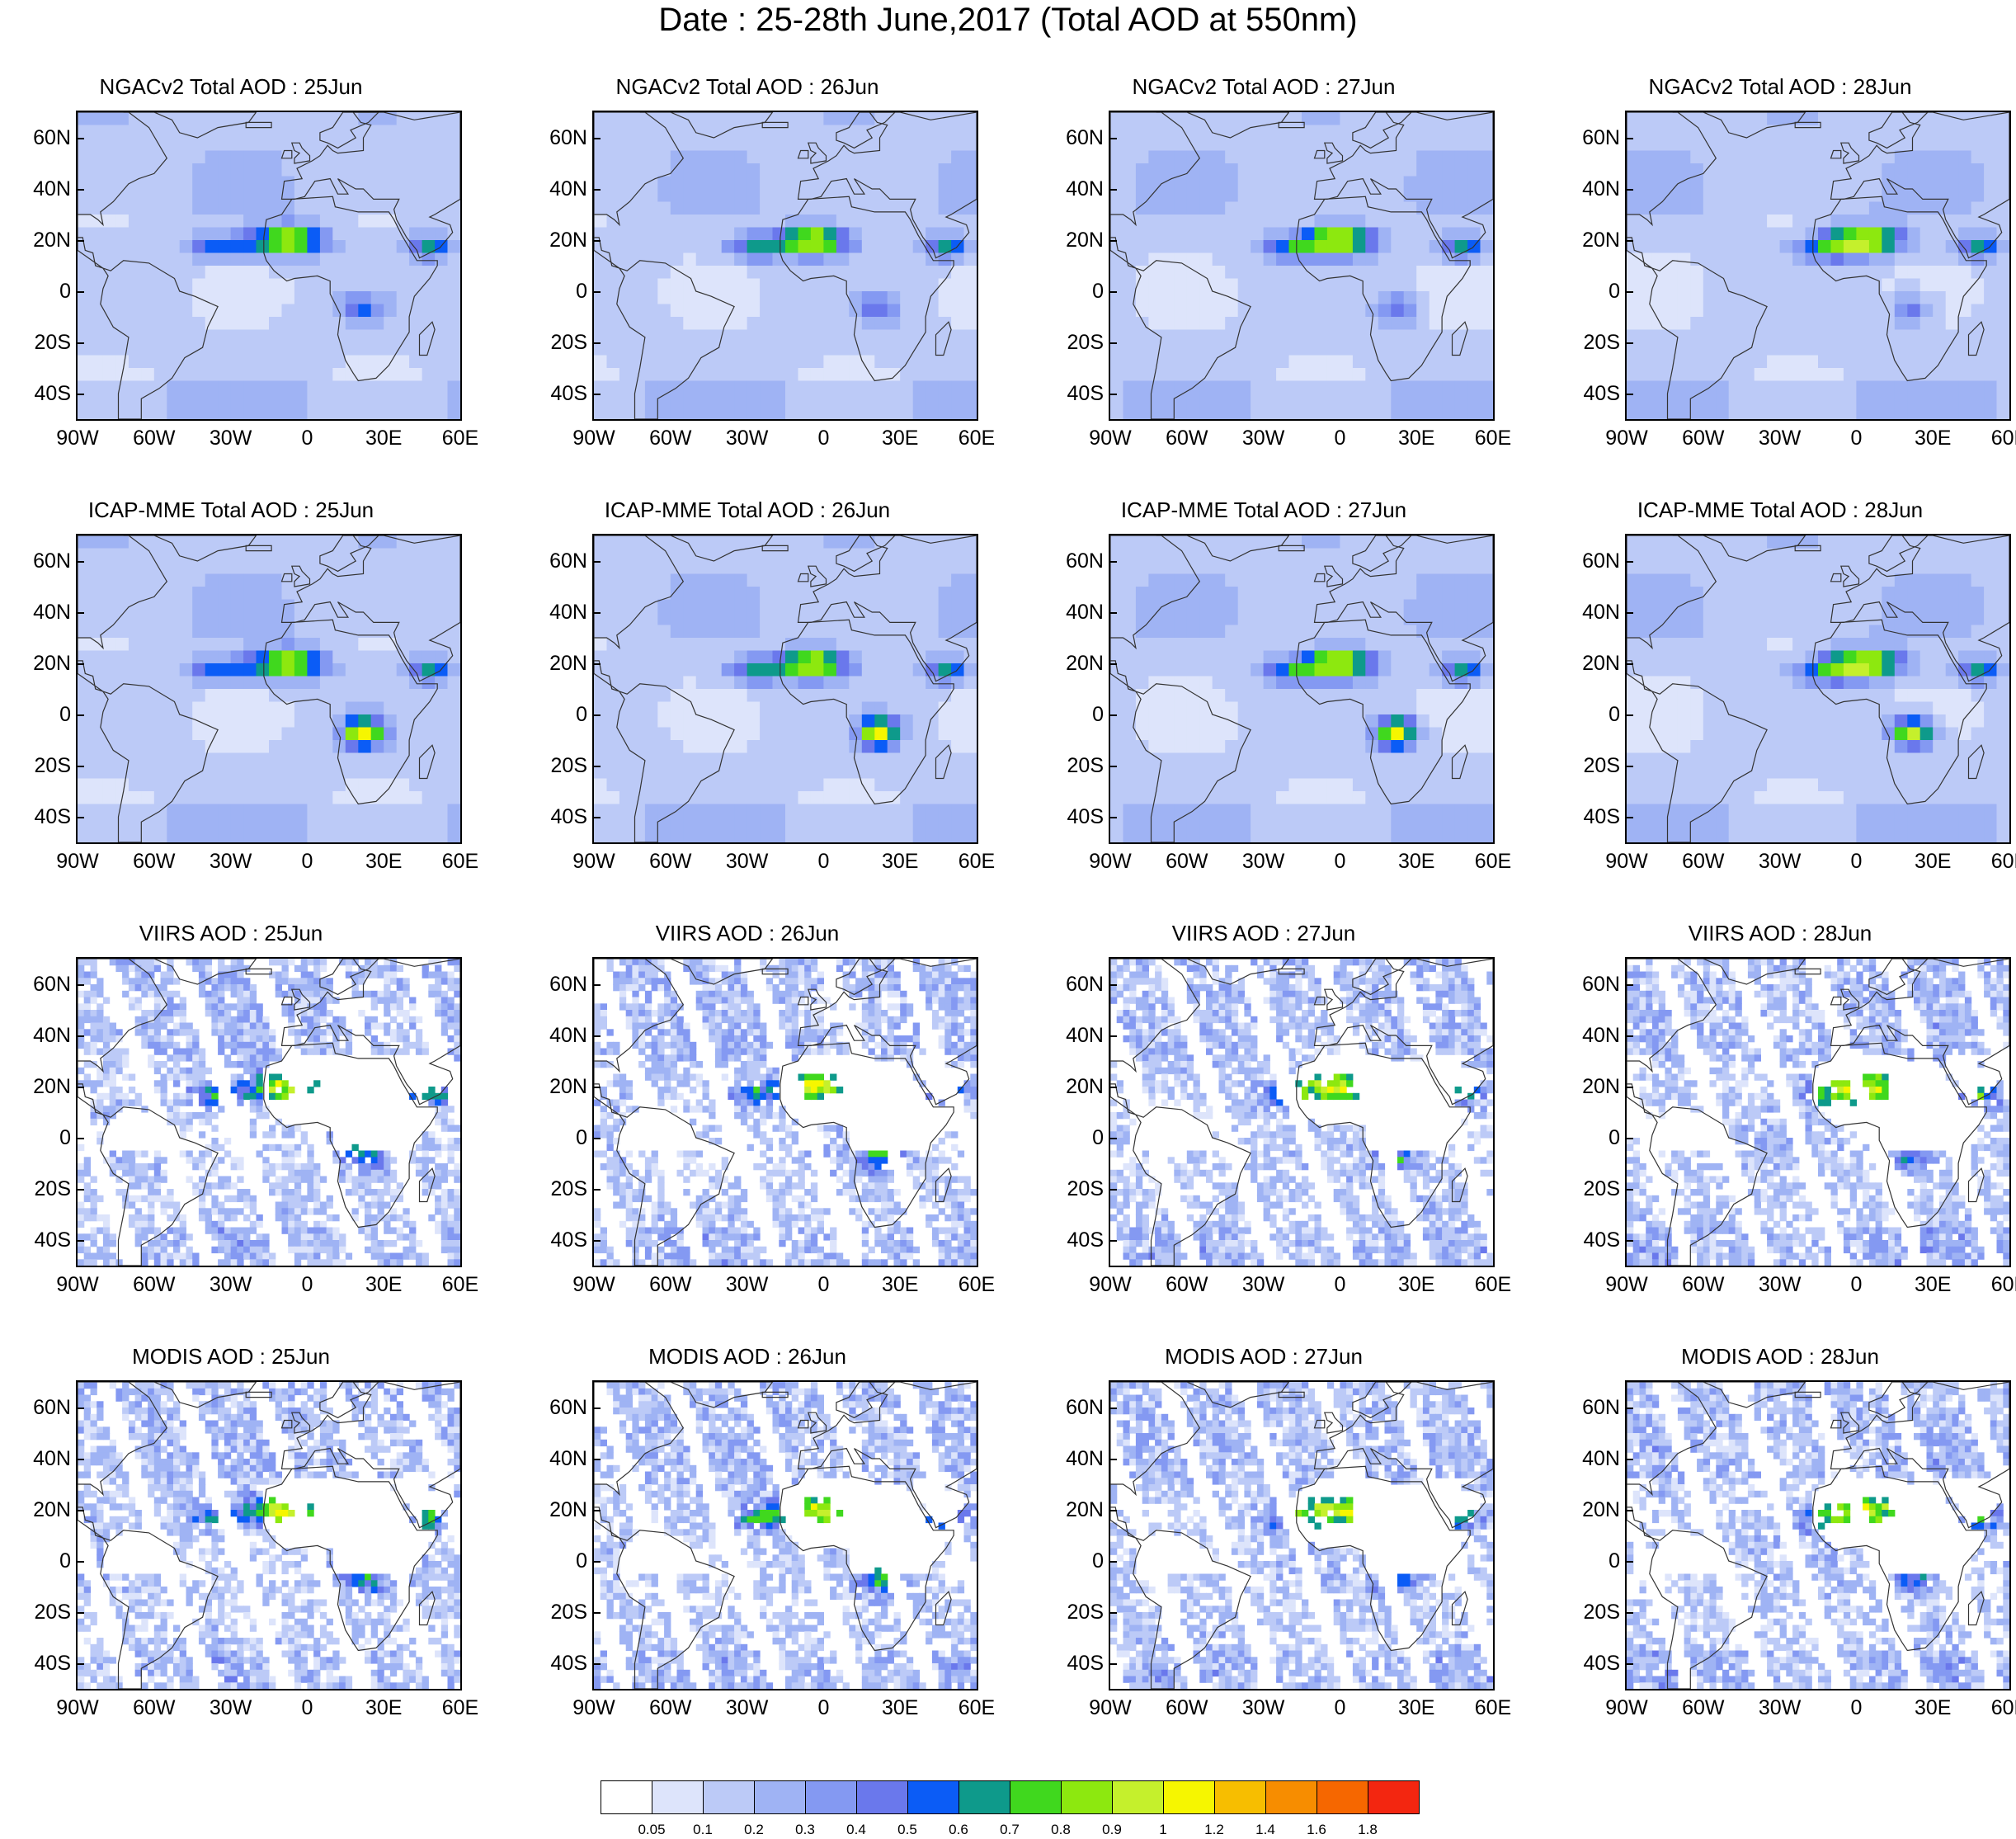  Describe the element at coordinates (258, 125) in the screenshot. I see `coastline-iceland` at that location.